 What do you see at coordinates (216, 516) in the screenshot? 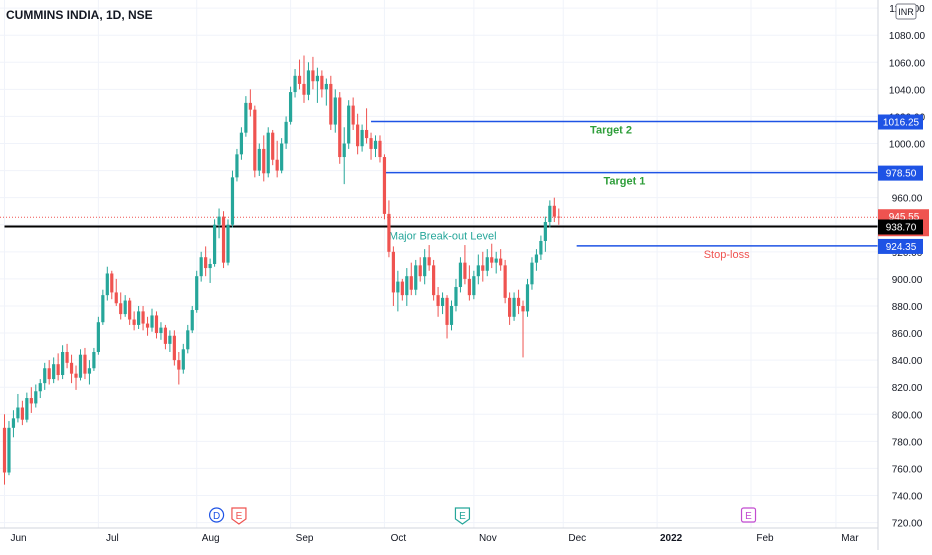
I see `event-letter: D` at bounding box center [216, 516].